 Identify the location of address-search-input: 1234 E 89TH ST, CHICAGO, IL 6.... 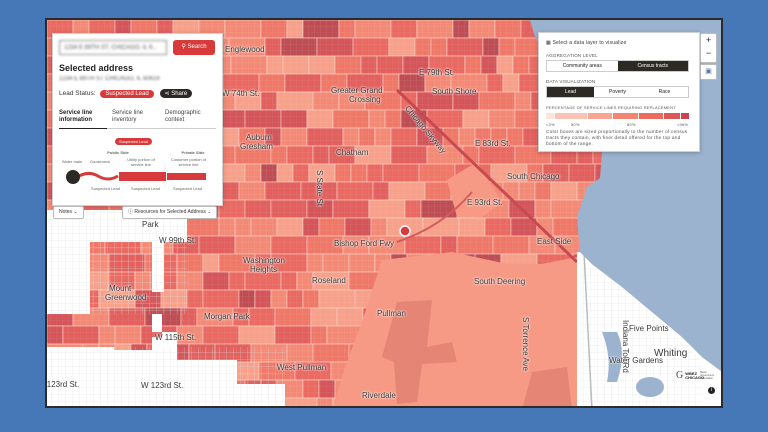
(113, 47).